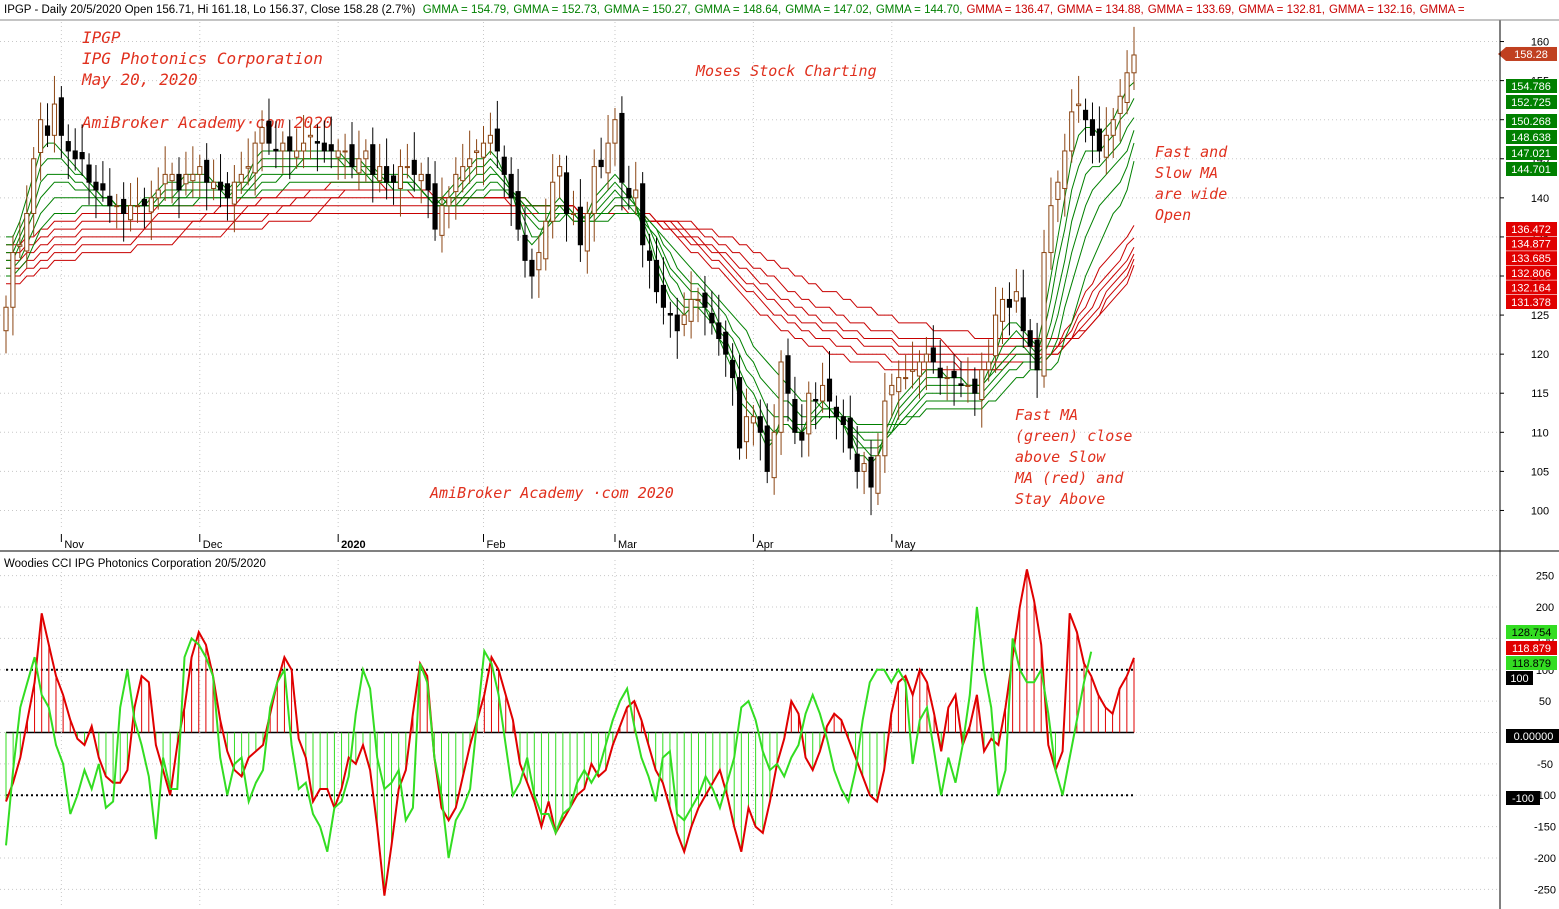 Image resolution: width=1559 pixels, height=909 pixels. I want to click on price-tick-label: 100, so click(1540, 511).